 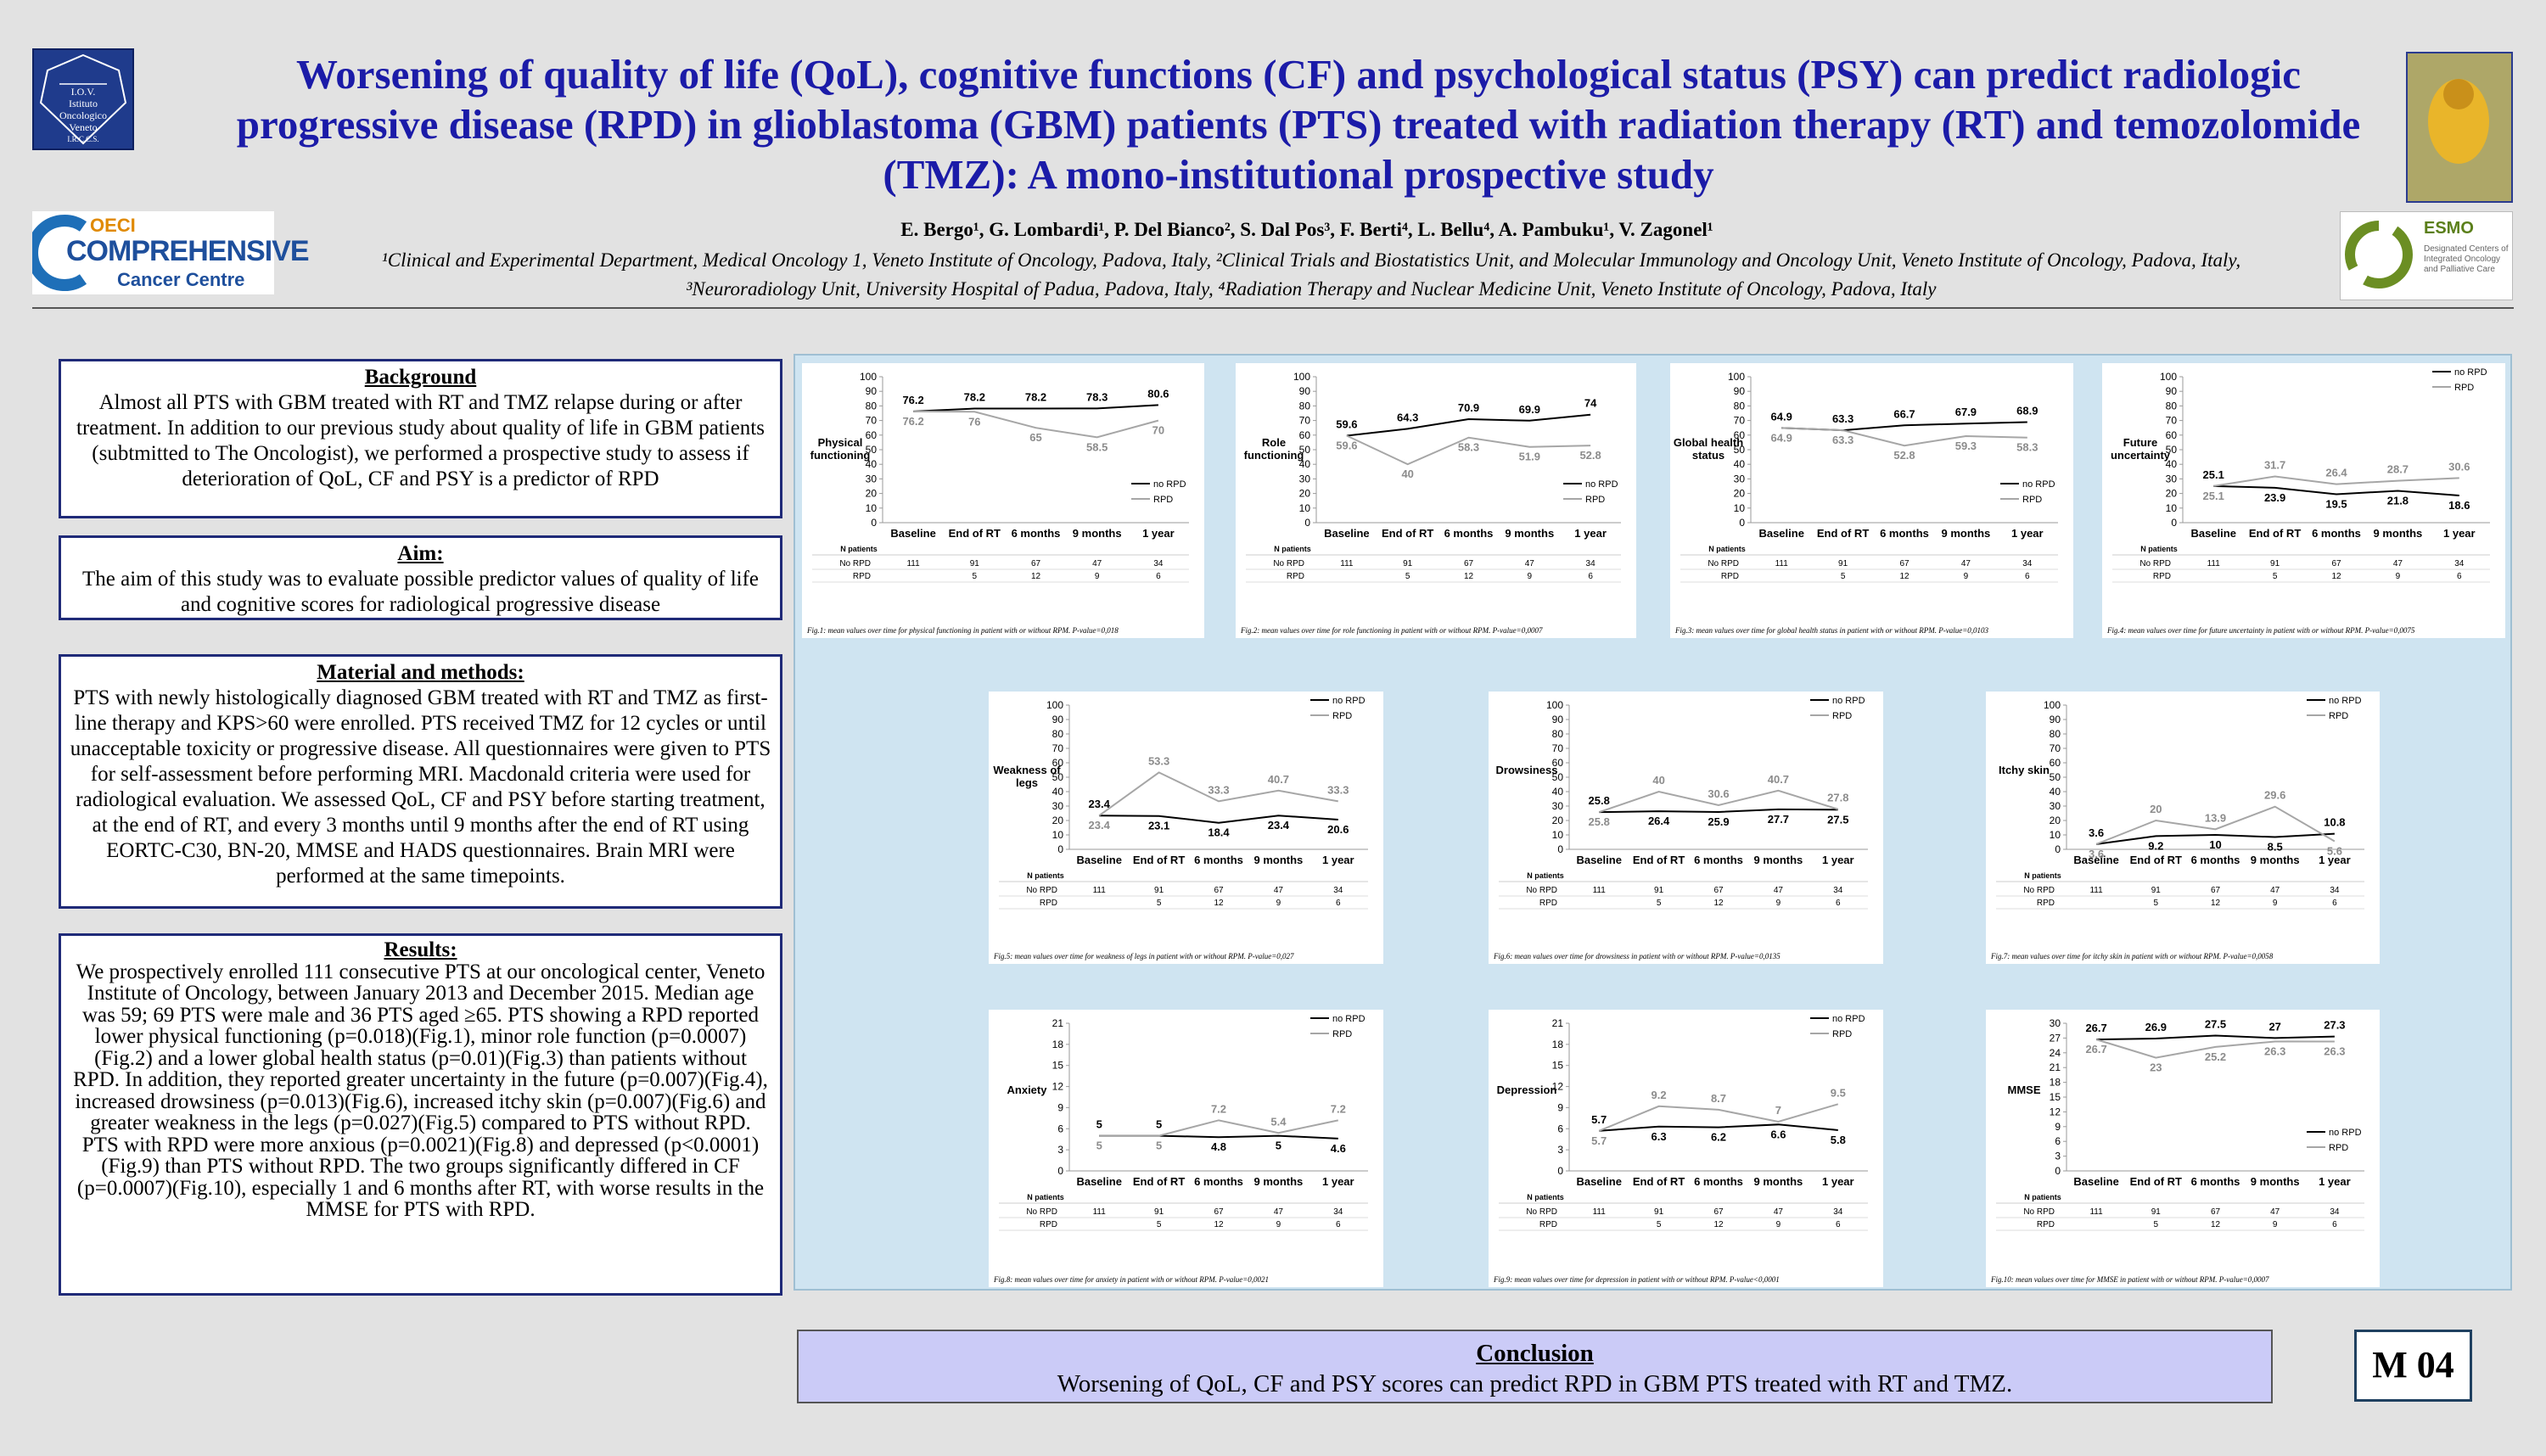 I want to click on y-axis-label: Role functioning, so click(x=1273, y=449).